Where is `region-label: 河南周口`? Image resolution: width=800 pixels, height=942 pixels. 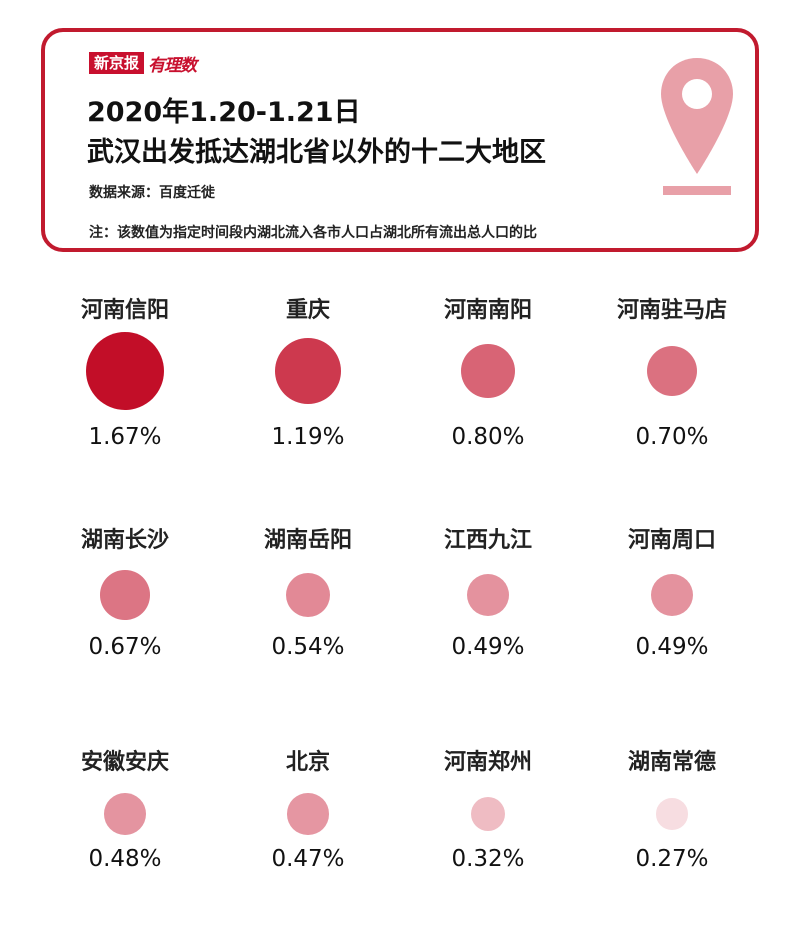 region-label: 河南周口 is located at coordinates (671, 540).